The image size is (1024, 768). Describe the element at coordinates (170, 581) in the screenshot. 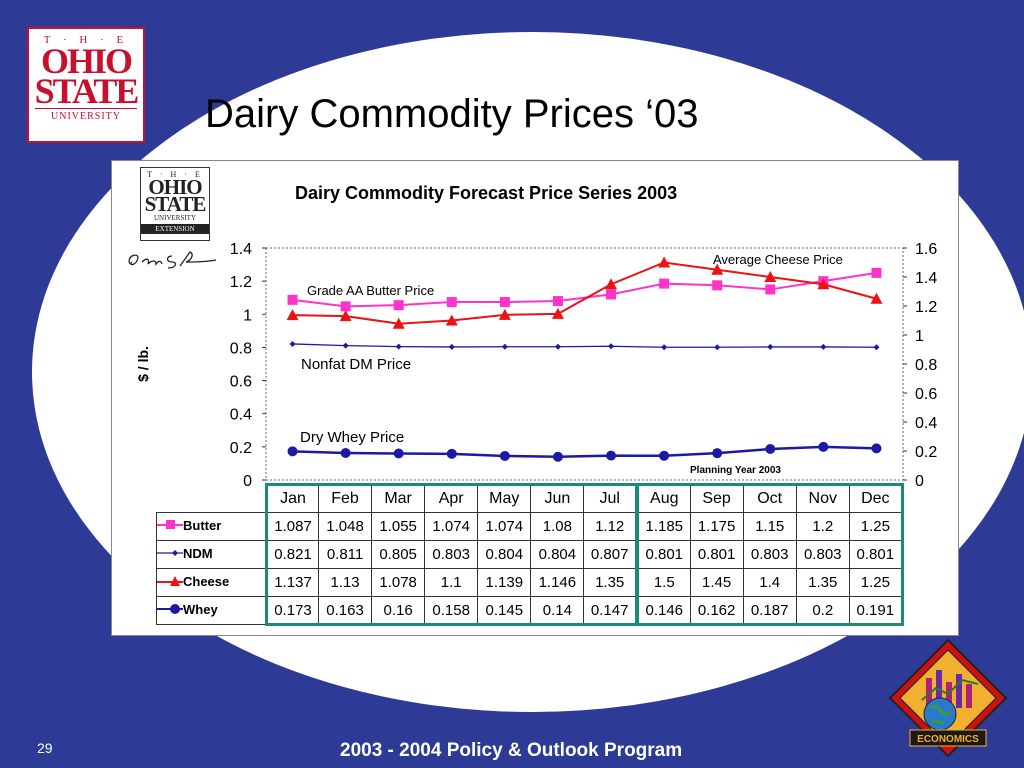

I see `legend-cheese-icon` at that location.